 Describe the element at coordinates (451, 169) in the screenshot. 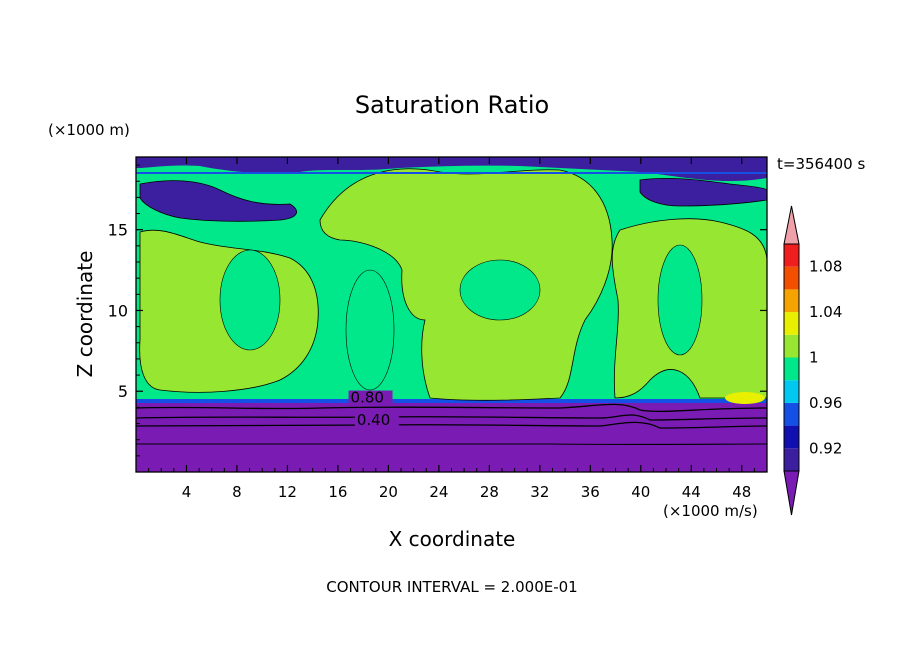

I see `region-top-dark` at that location.